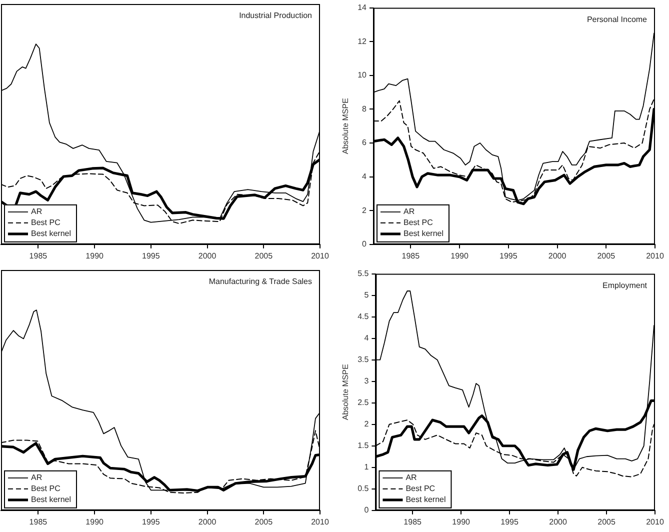 Image resolution: width=669 pixels, height=532 pixels. What do you see at coordinates (363, 41) in the screenshot?
I see `y-tick-label: 12` at bounding box center [363, 41].